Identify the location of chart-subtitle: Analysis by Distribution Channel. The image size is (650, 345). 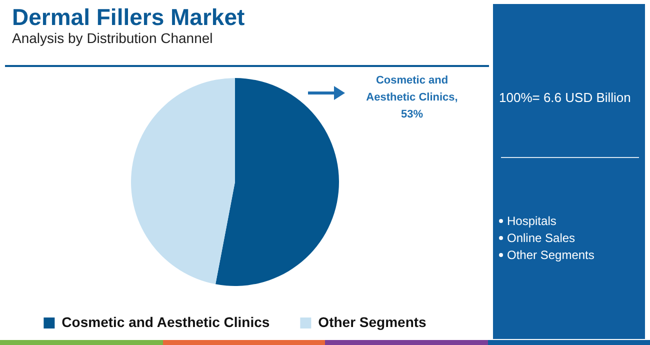
(112, 38).